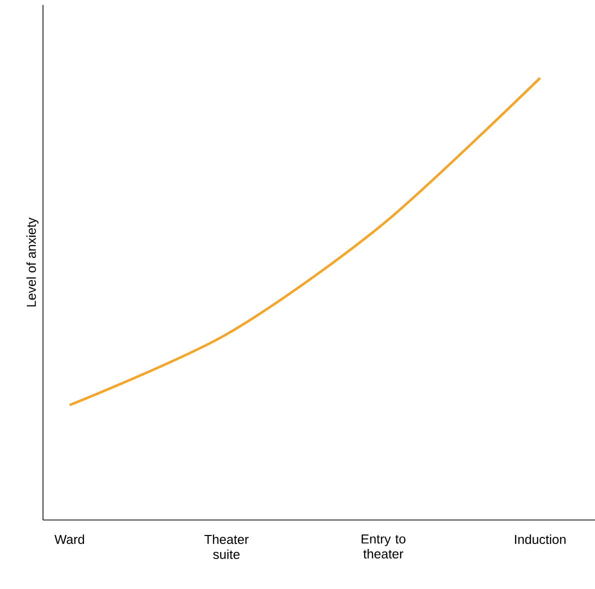  Describe the element at coordinates (384, 546) in the screenshot. I see `x-tick-label: Entry to theater` at that location.